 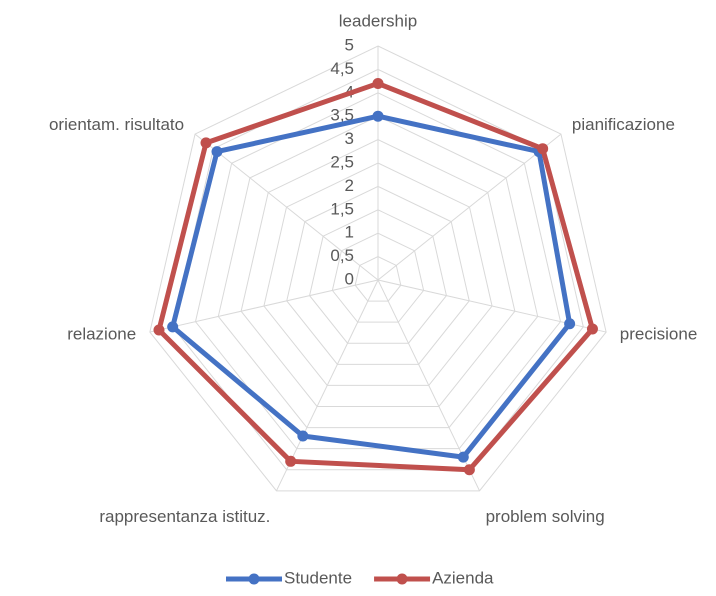 What do you see at coordinates (349, 138) in the screenshot?
I see `r-tick-label: 3` at bounding box center [349, 138].